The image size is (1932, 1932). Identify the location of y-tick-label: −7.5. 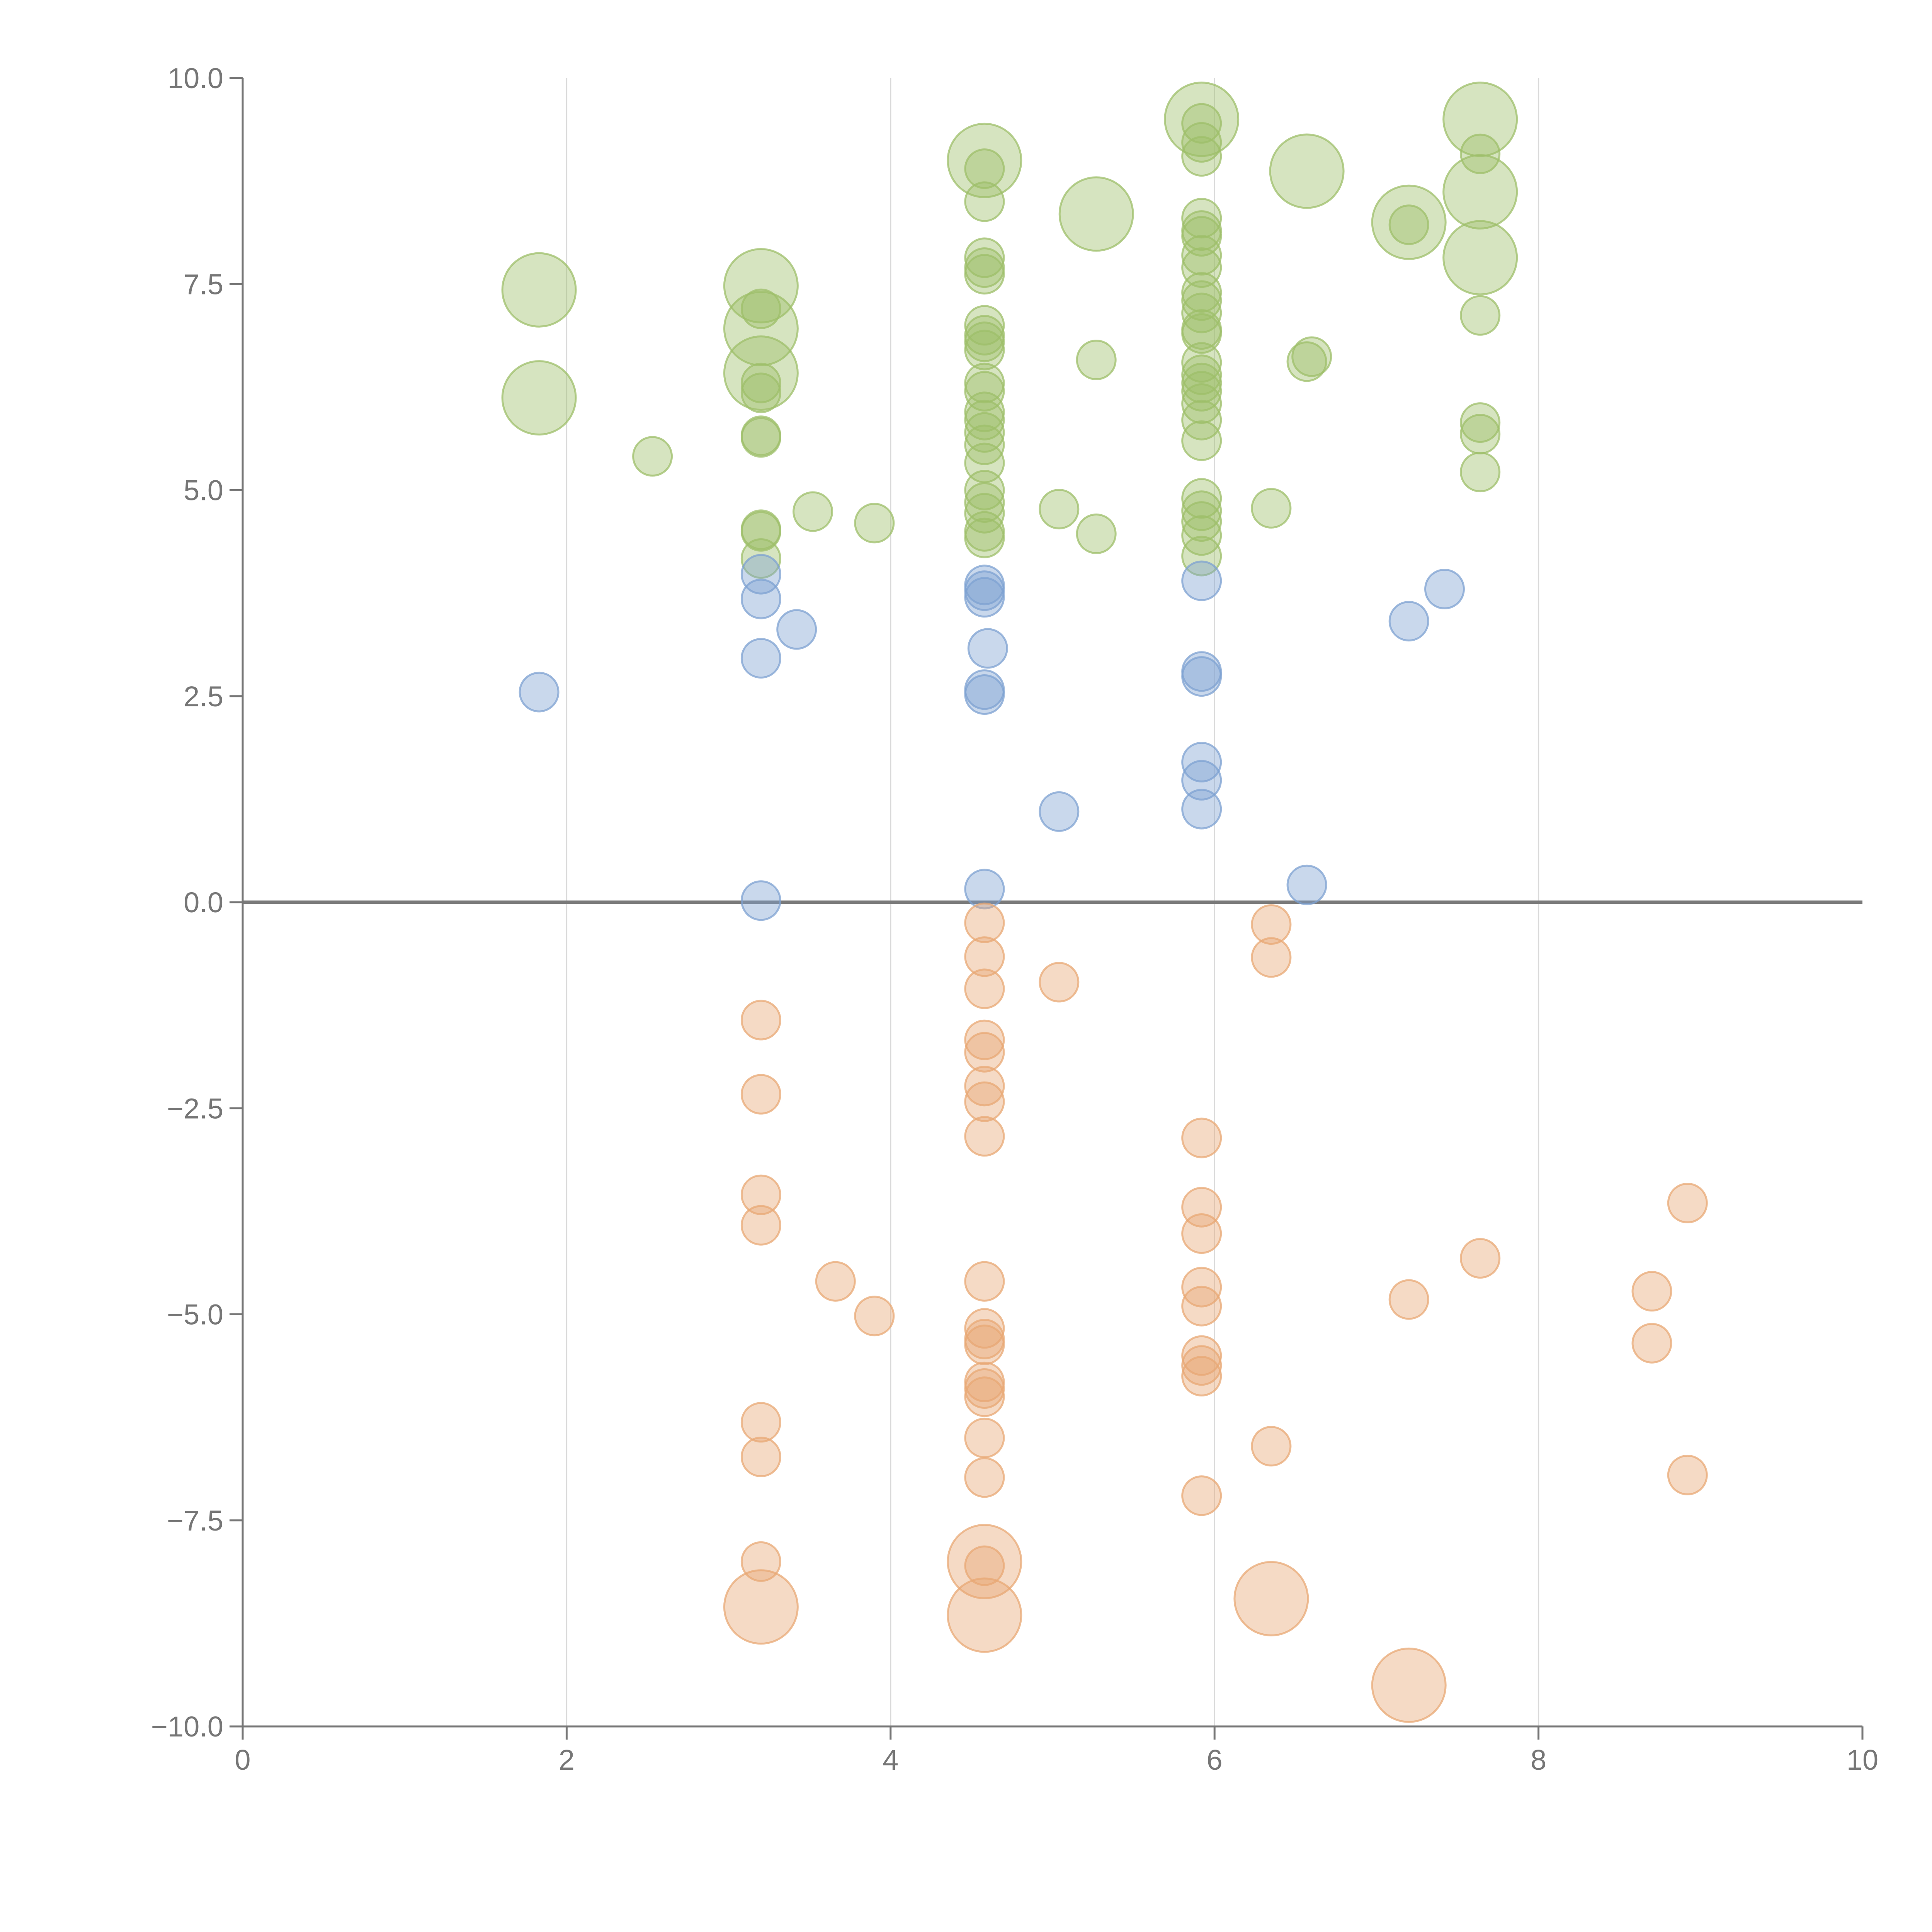
(195, 1521).